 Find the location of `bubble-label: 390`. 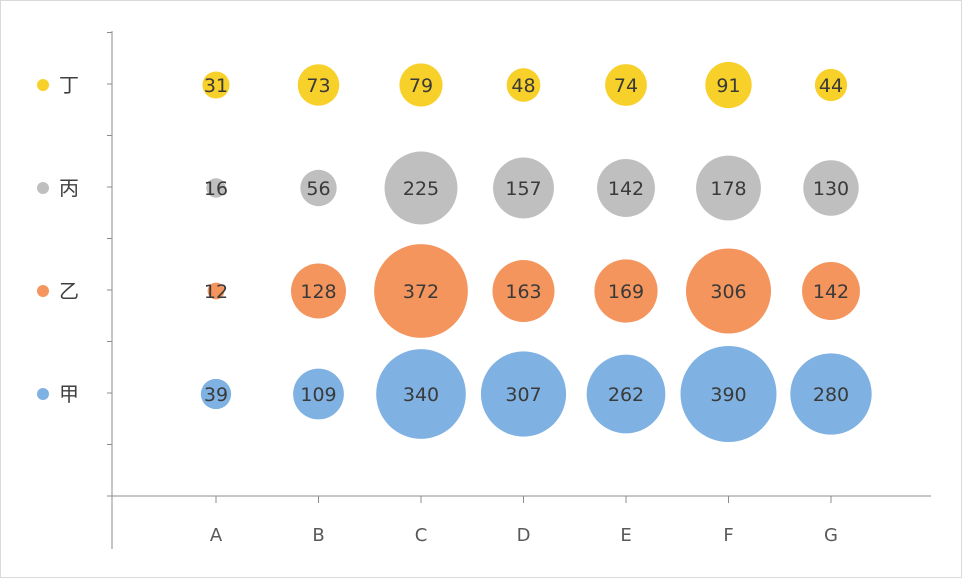

bubble-label: 390 is located at coordinates (728, 395).